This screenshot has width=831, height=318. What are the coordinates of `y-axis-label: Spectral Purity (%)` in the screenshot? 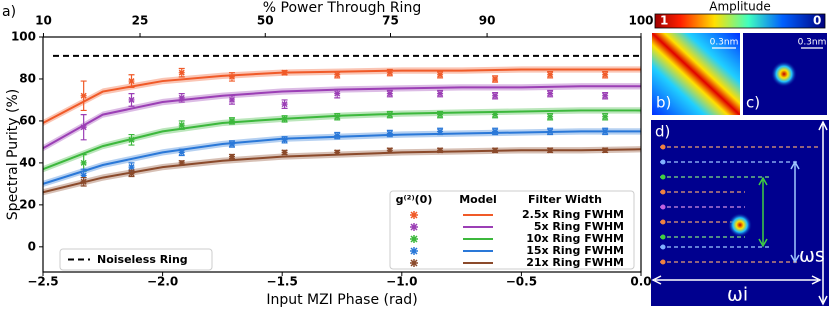 It's located at (13, 154).